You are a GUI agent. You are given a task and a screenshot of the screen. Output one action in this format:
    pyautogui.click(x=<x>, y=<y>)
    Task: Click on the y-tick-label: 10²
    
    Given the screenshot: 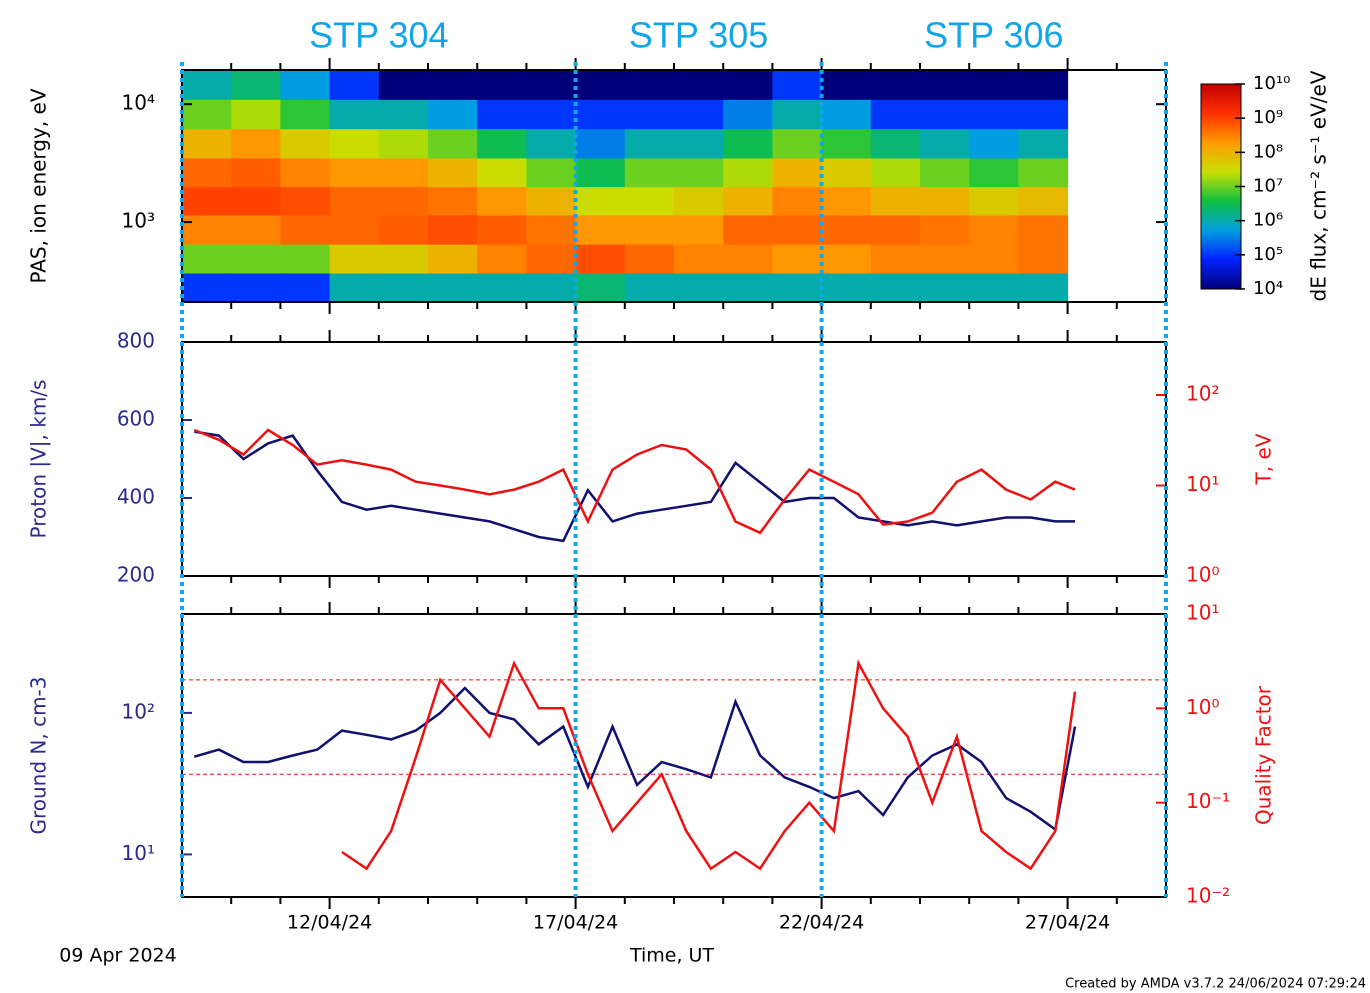 What is the action you would take?
    pyautogui.click(x=138, y=711)
    